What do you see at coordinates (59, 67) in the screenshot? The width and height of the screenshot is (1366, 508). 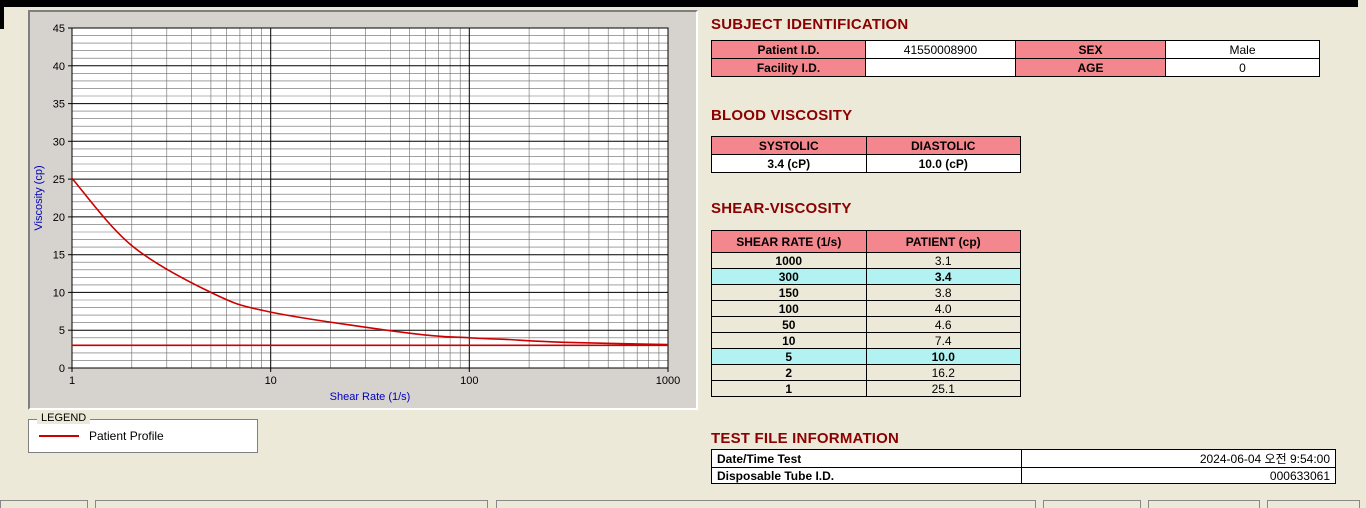 I see `svg-text: 40` at bounding box center [59, 67].